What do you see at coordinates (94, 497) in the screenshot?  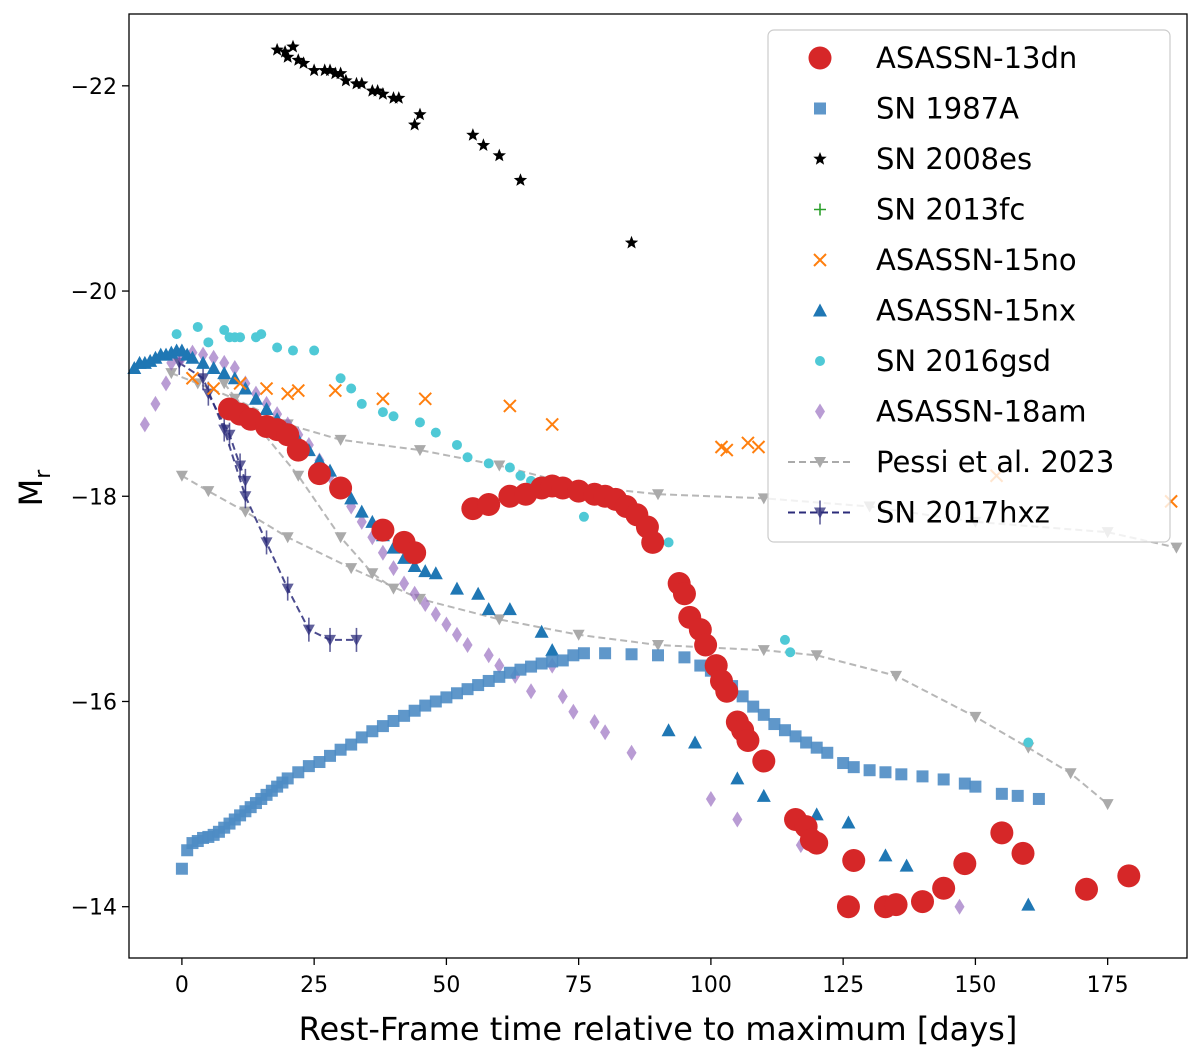 I see `y-tick-label: −18` at bounding box center [94, 497].